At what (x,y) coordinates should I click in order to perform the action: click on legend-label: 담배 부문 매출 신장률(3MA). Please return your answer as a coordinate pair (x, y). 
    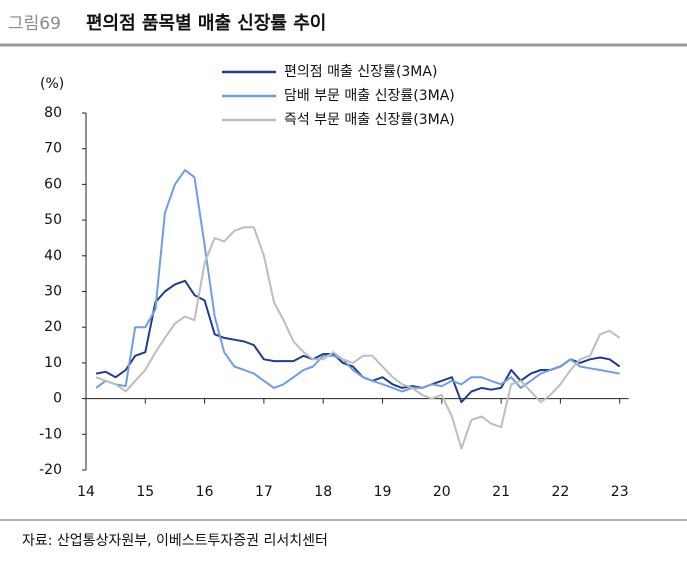
    Looking at the image, I should click on (369, 96).